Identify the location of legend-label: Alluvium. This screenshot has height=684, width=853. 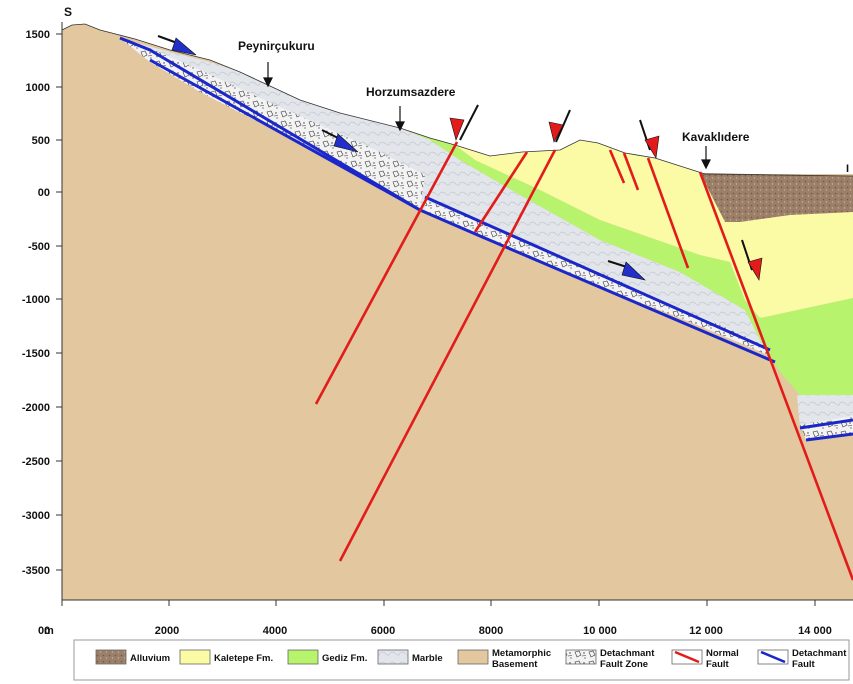
(150, 658).